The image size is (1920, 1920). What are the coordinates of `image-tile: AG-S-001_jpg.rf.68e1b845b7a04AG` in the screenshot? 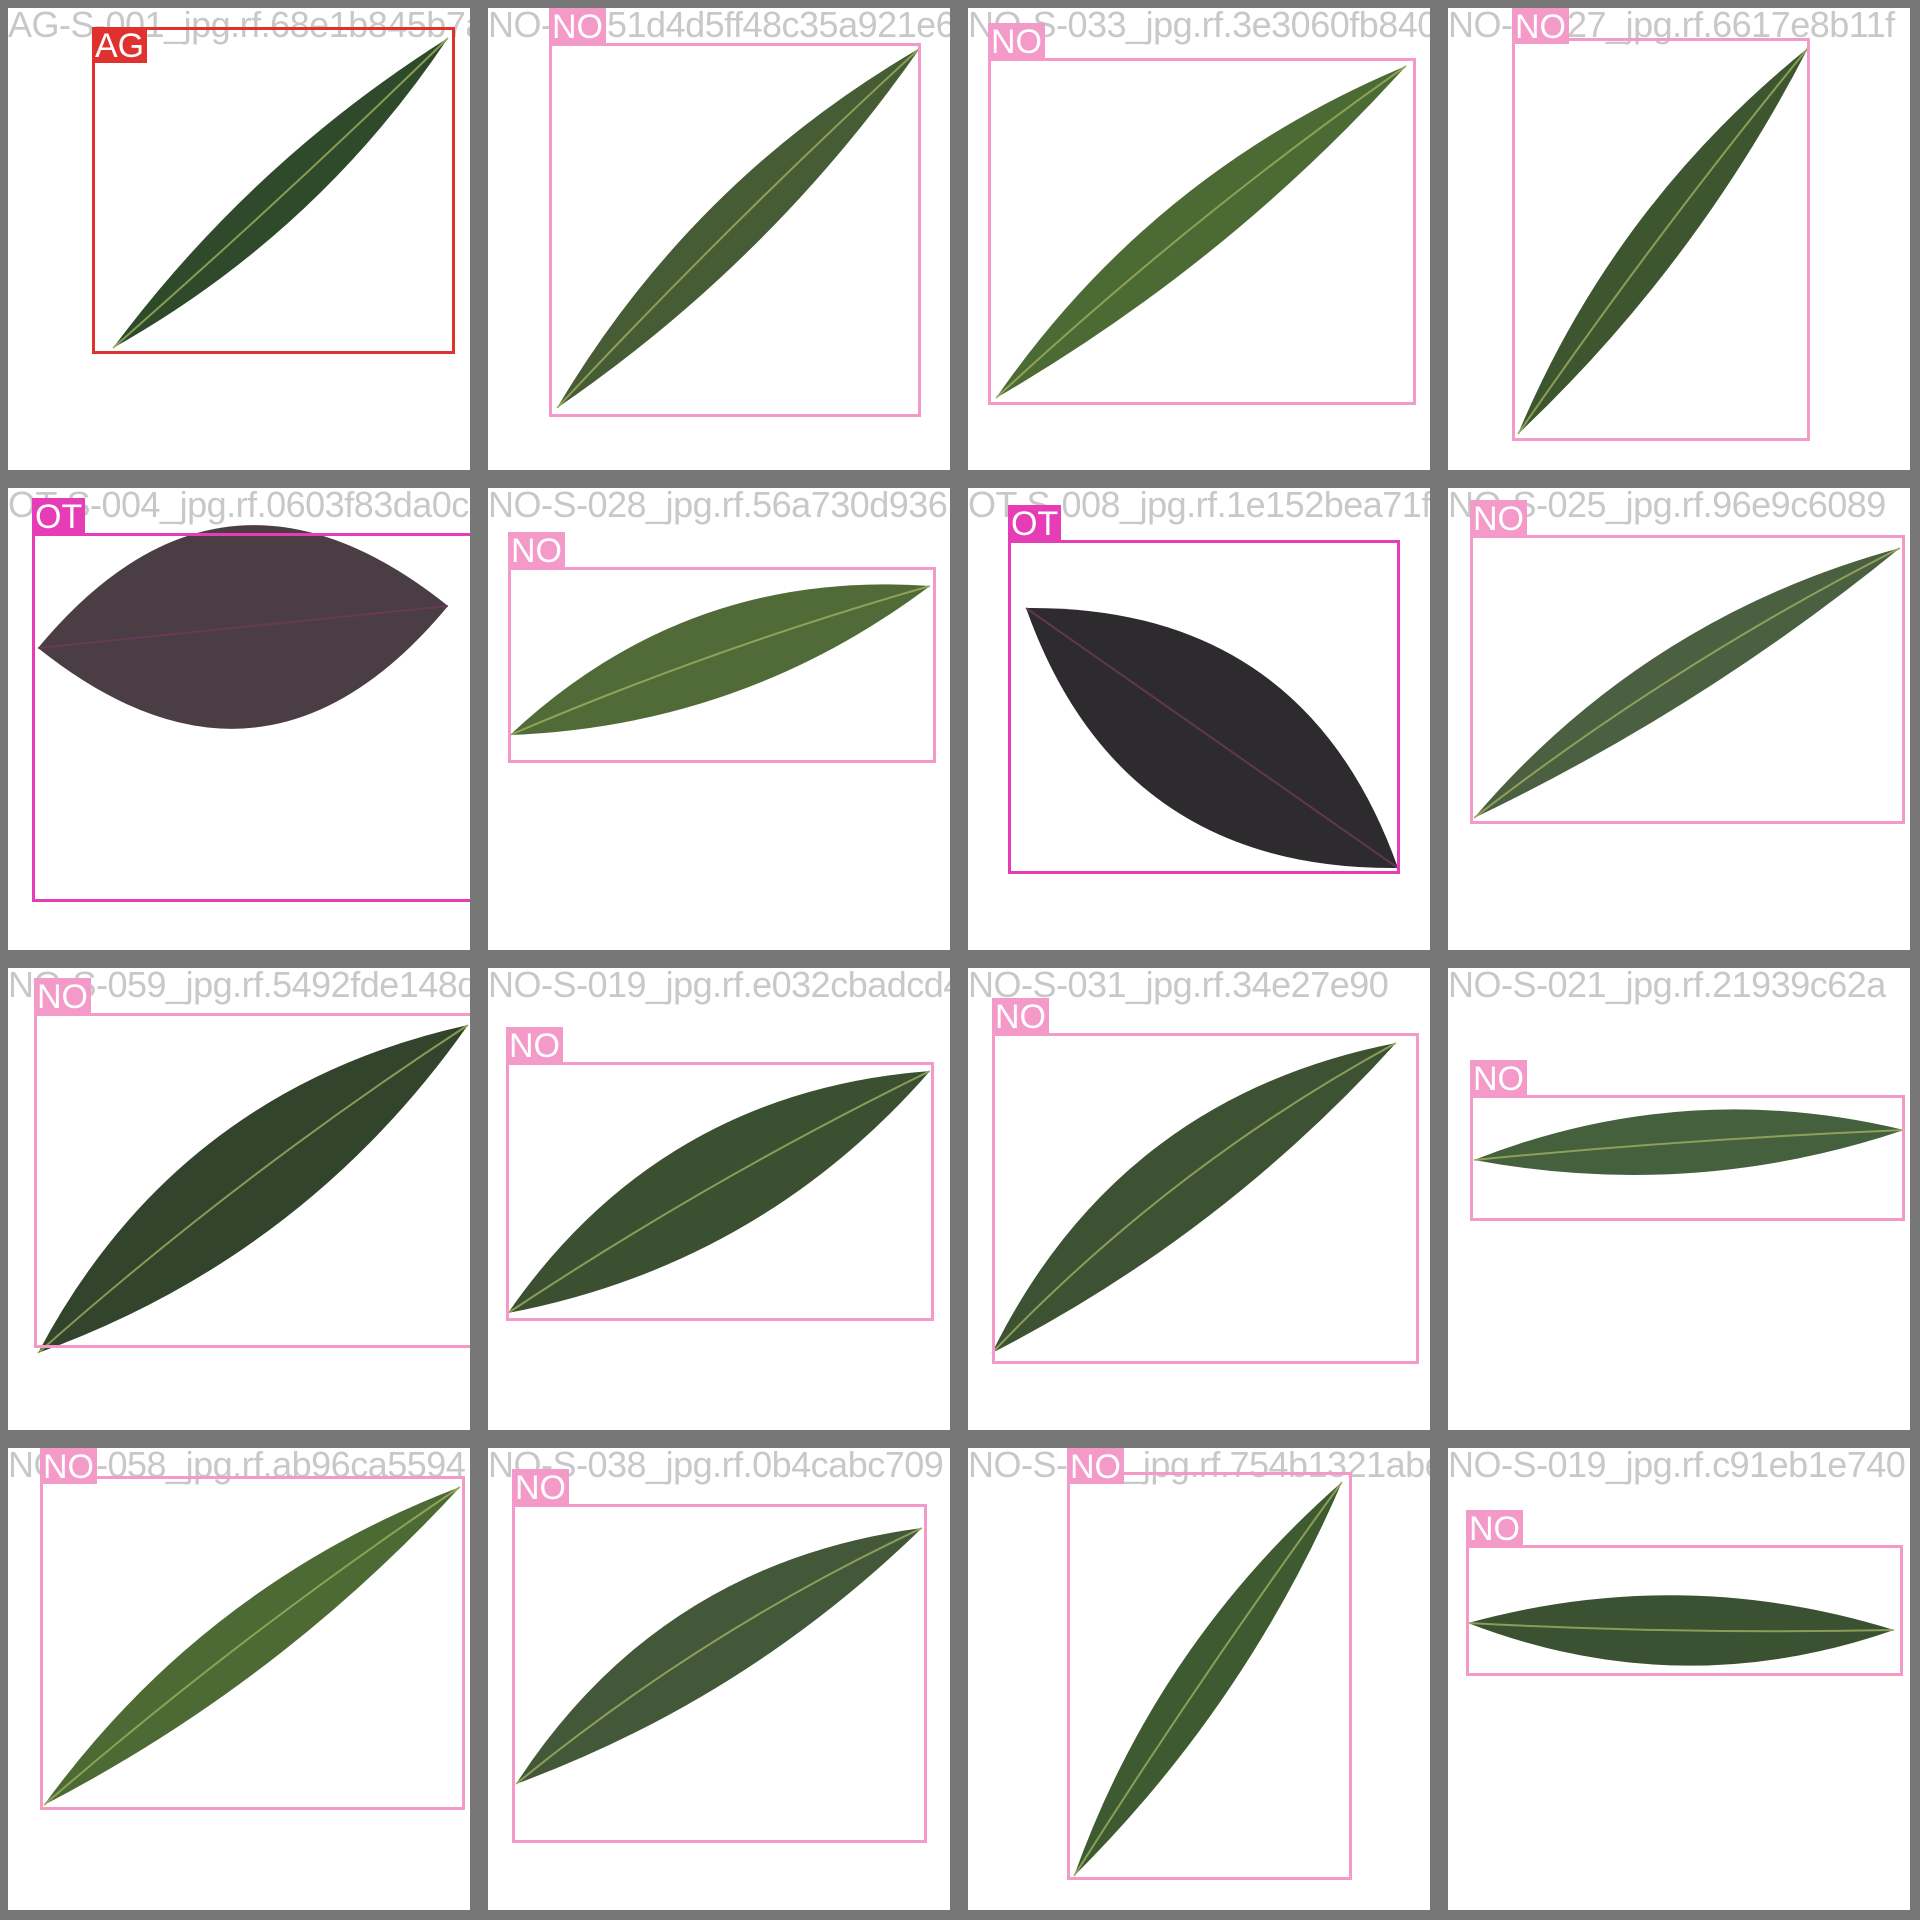 It's located at (239, 239).